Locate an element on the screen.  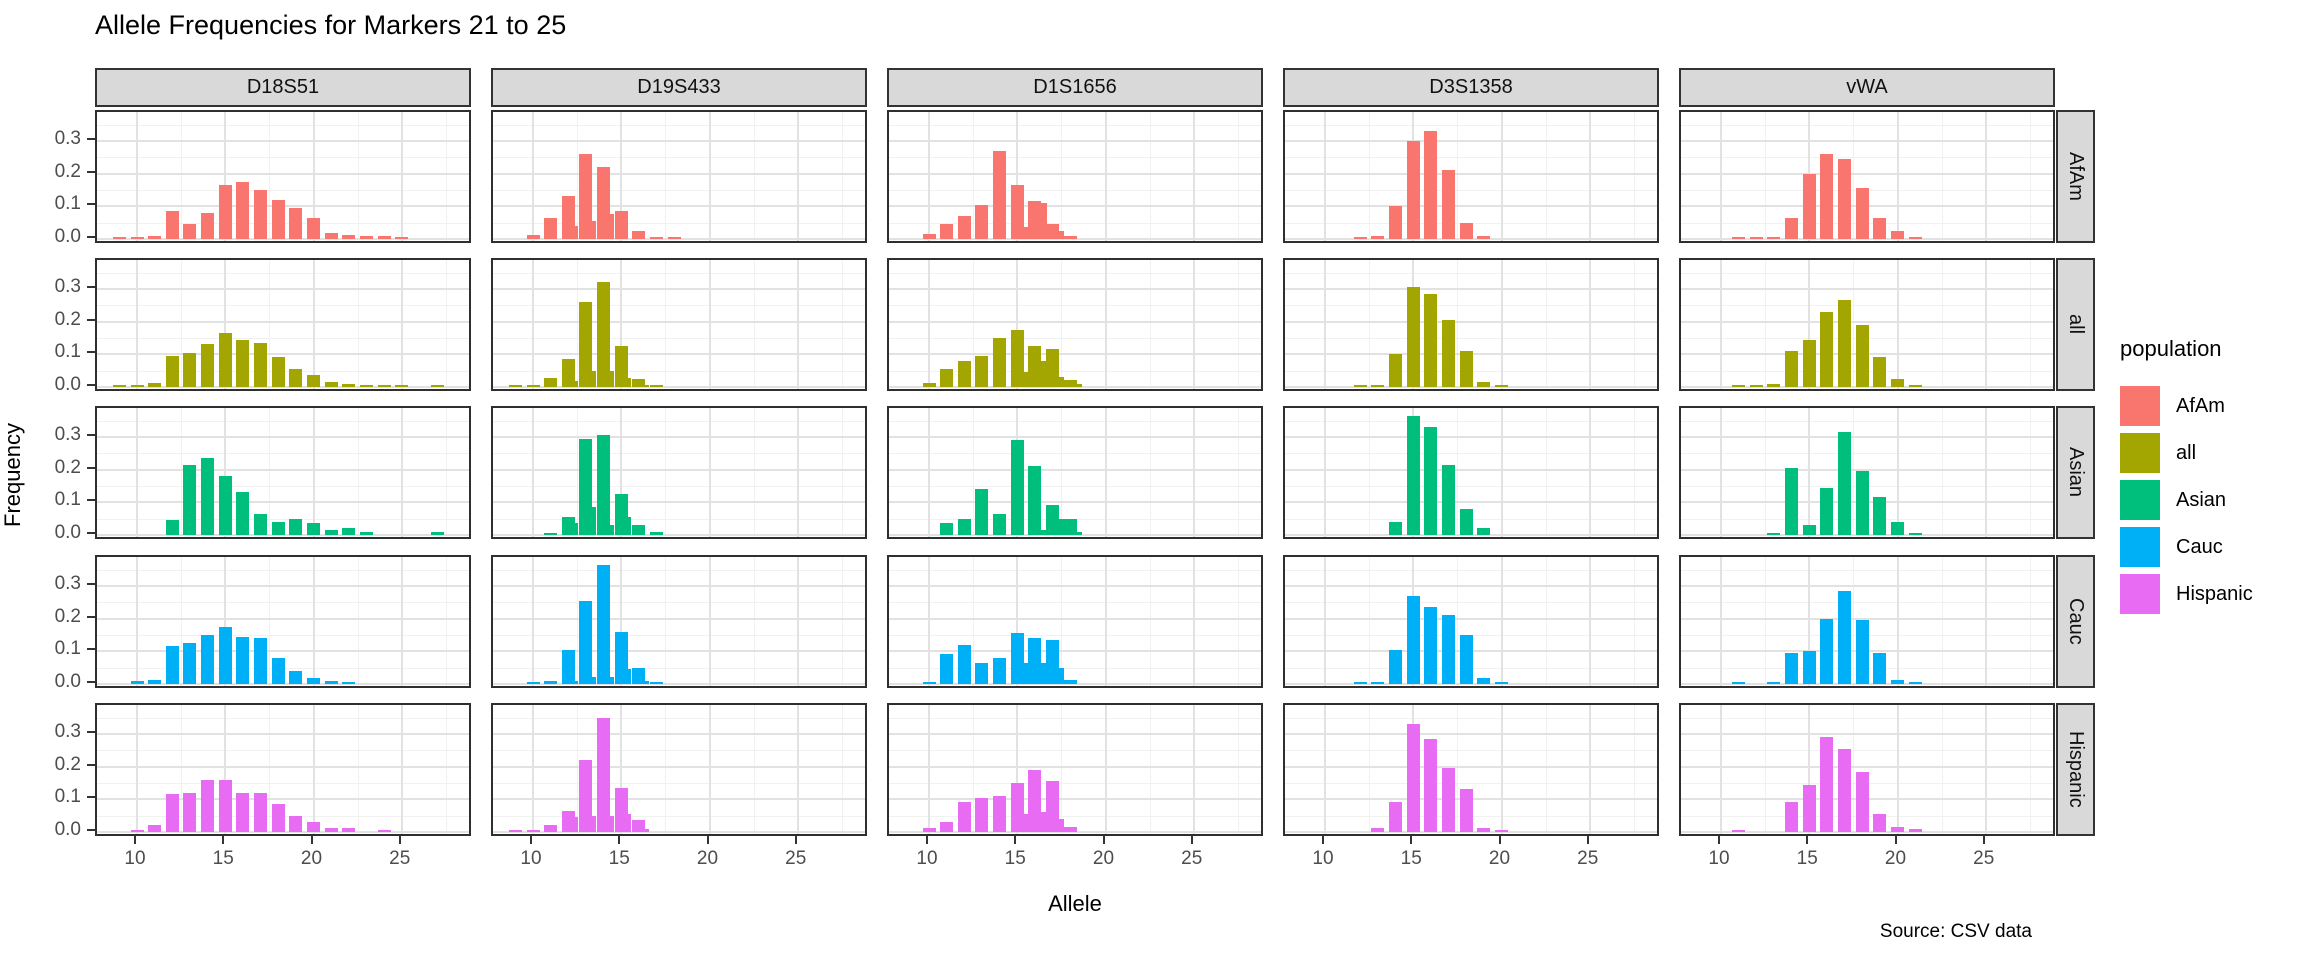
y-tick-label: 0.0 is located at coordinates (67, 236).